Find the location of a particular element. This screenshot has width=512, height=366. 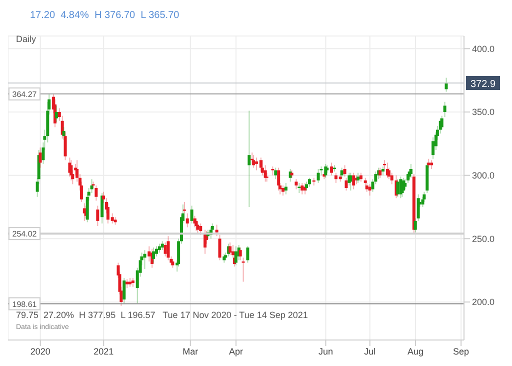

x-tick-label: Jun is located at coordinates (325, 351).